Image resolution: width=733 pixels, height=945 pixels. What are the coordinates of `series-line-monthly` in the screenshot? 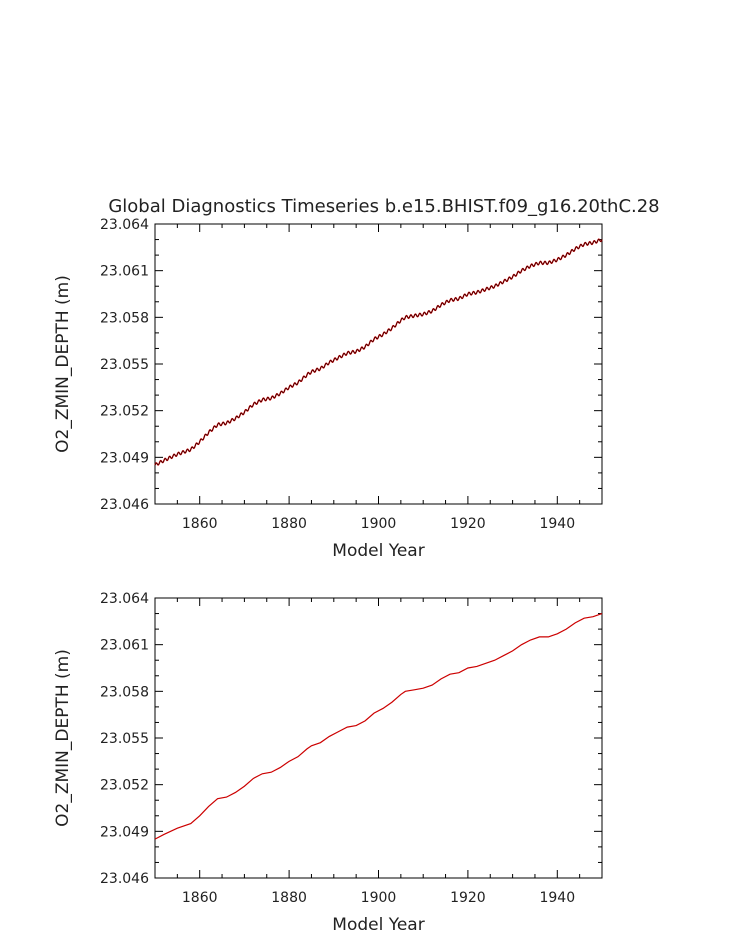 It's located at (378, 352).